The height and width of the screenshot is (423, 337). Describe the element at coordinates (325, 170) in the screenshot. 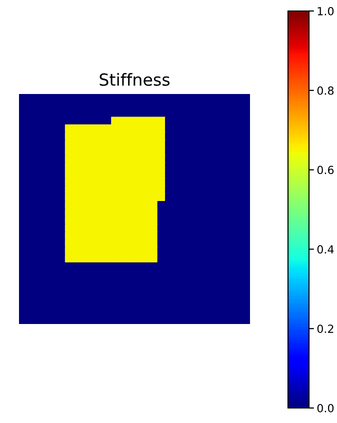

I see `color-bar-label: 0.6` at that location.